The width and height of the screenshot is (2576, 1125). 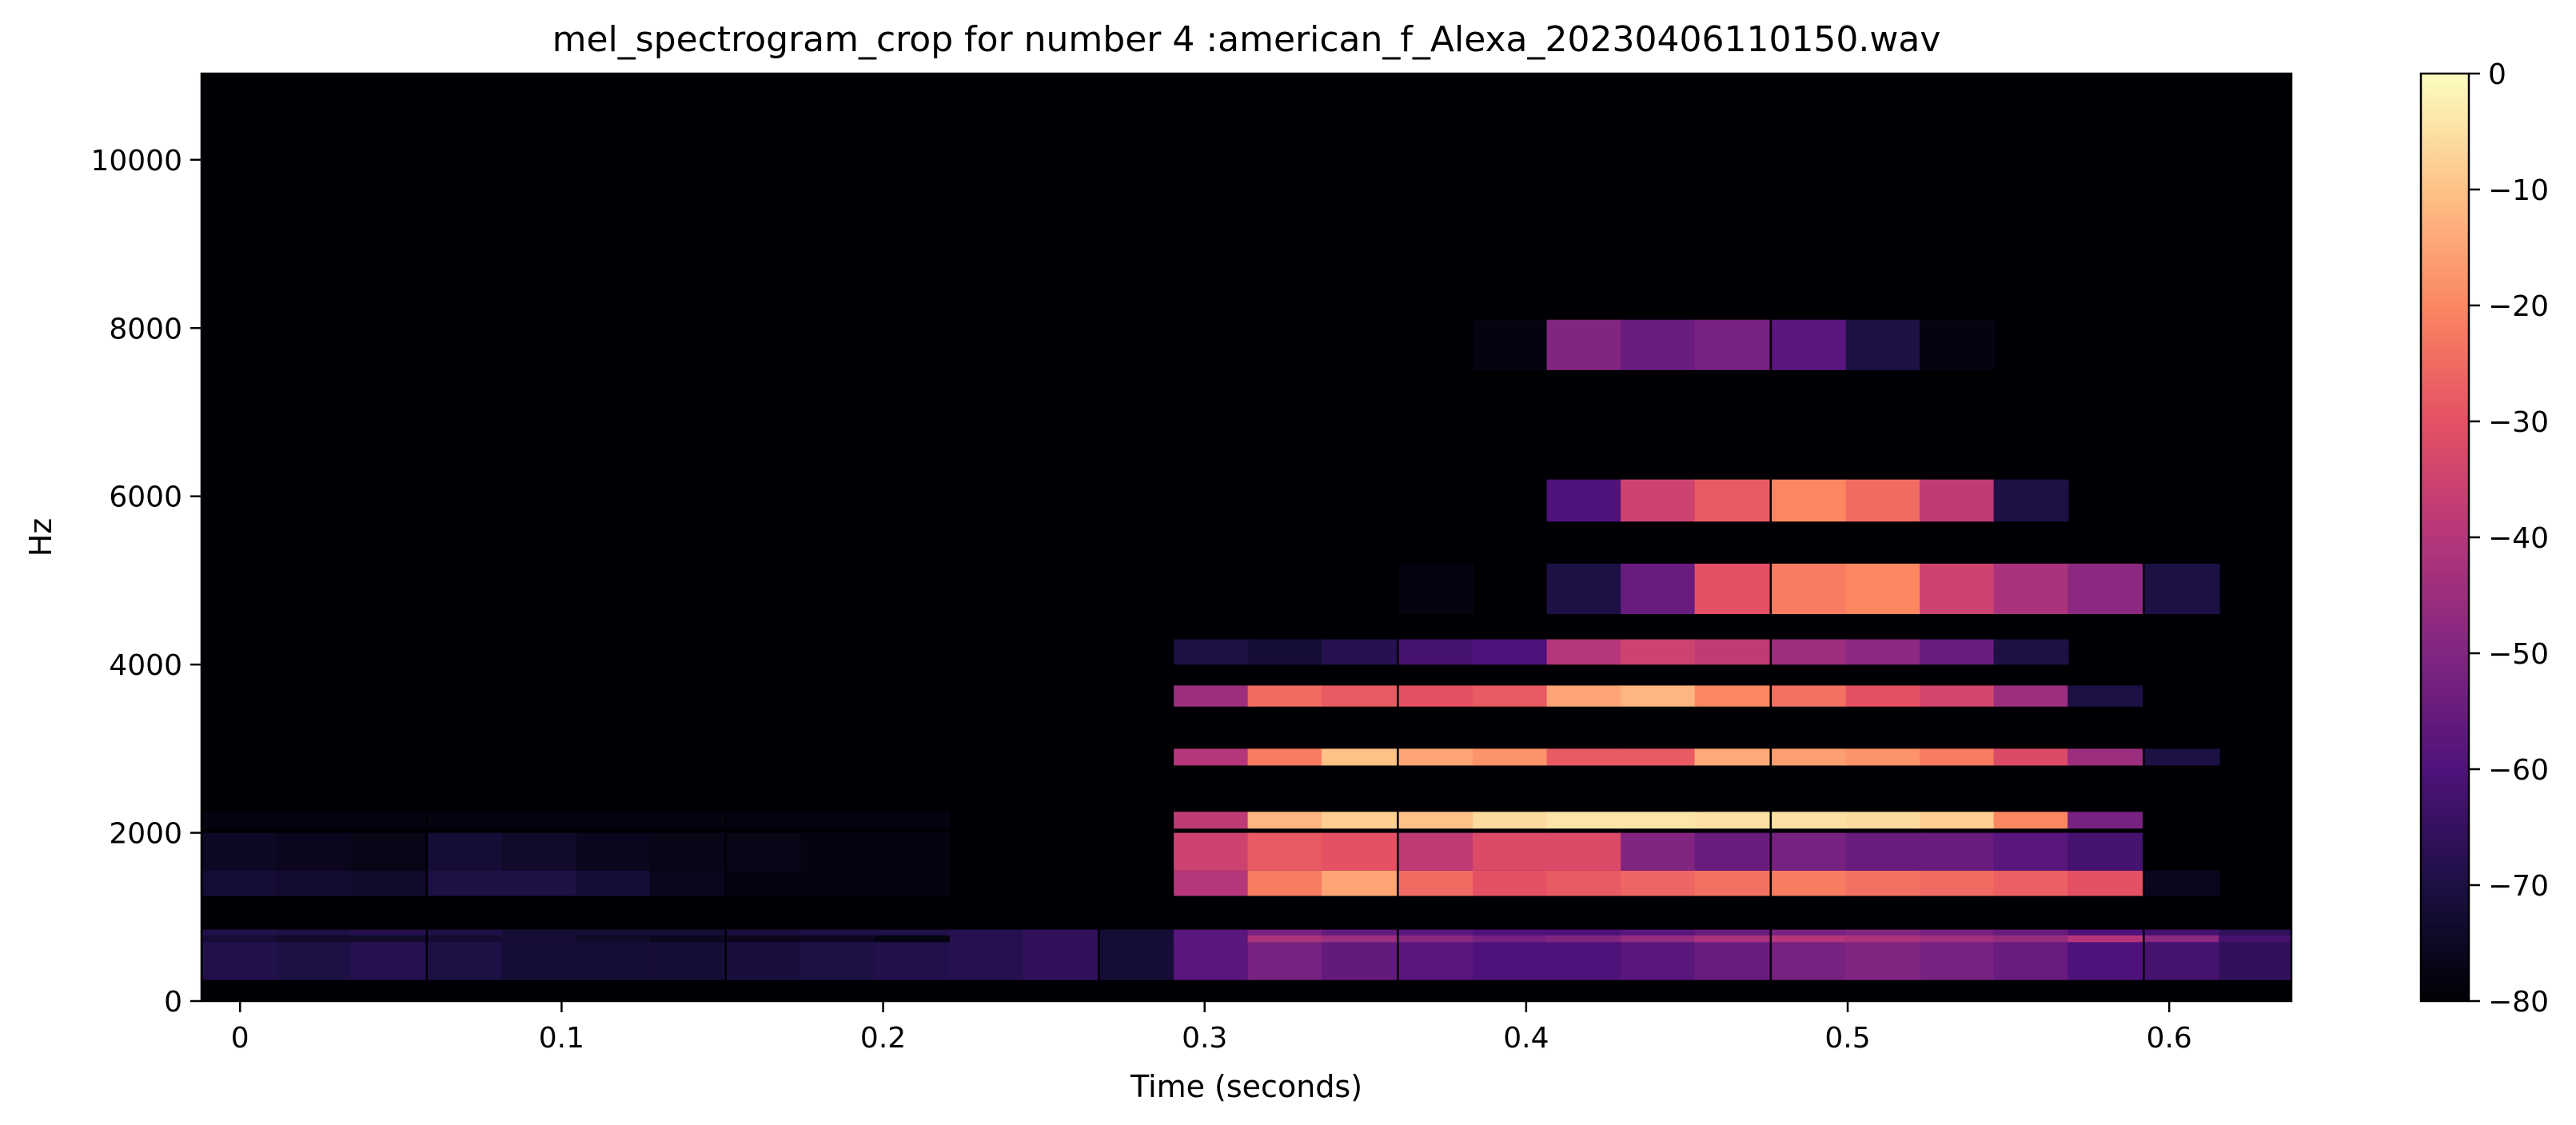 What do you see at coordinates (2444, 537) in the screenshot?
I see `colorbar-gradient` at bounding box center [2444, 537].